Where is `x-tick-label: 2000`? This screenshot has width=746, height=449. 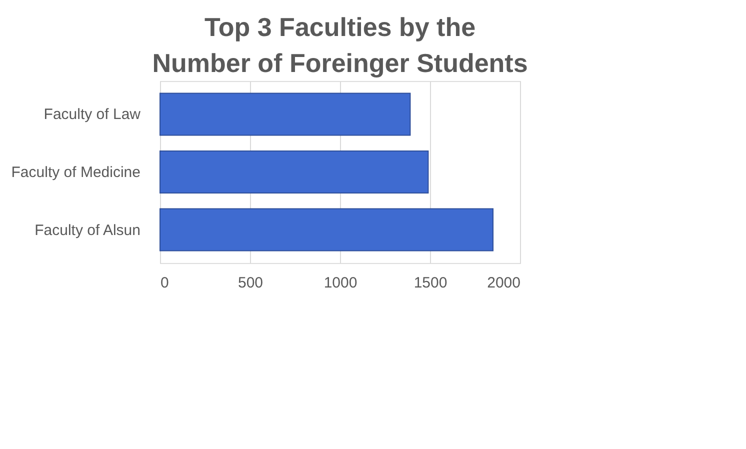
x-tick-label: 2000 is located at coordinates (503, 283).